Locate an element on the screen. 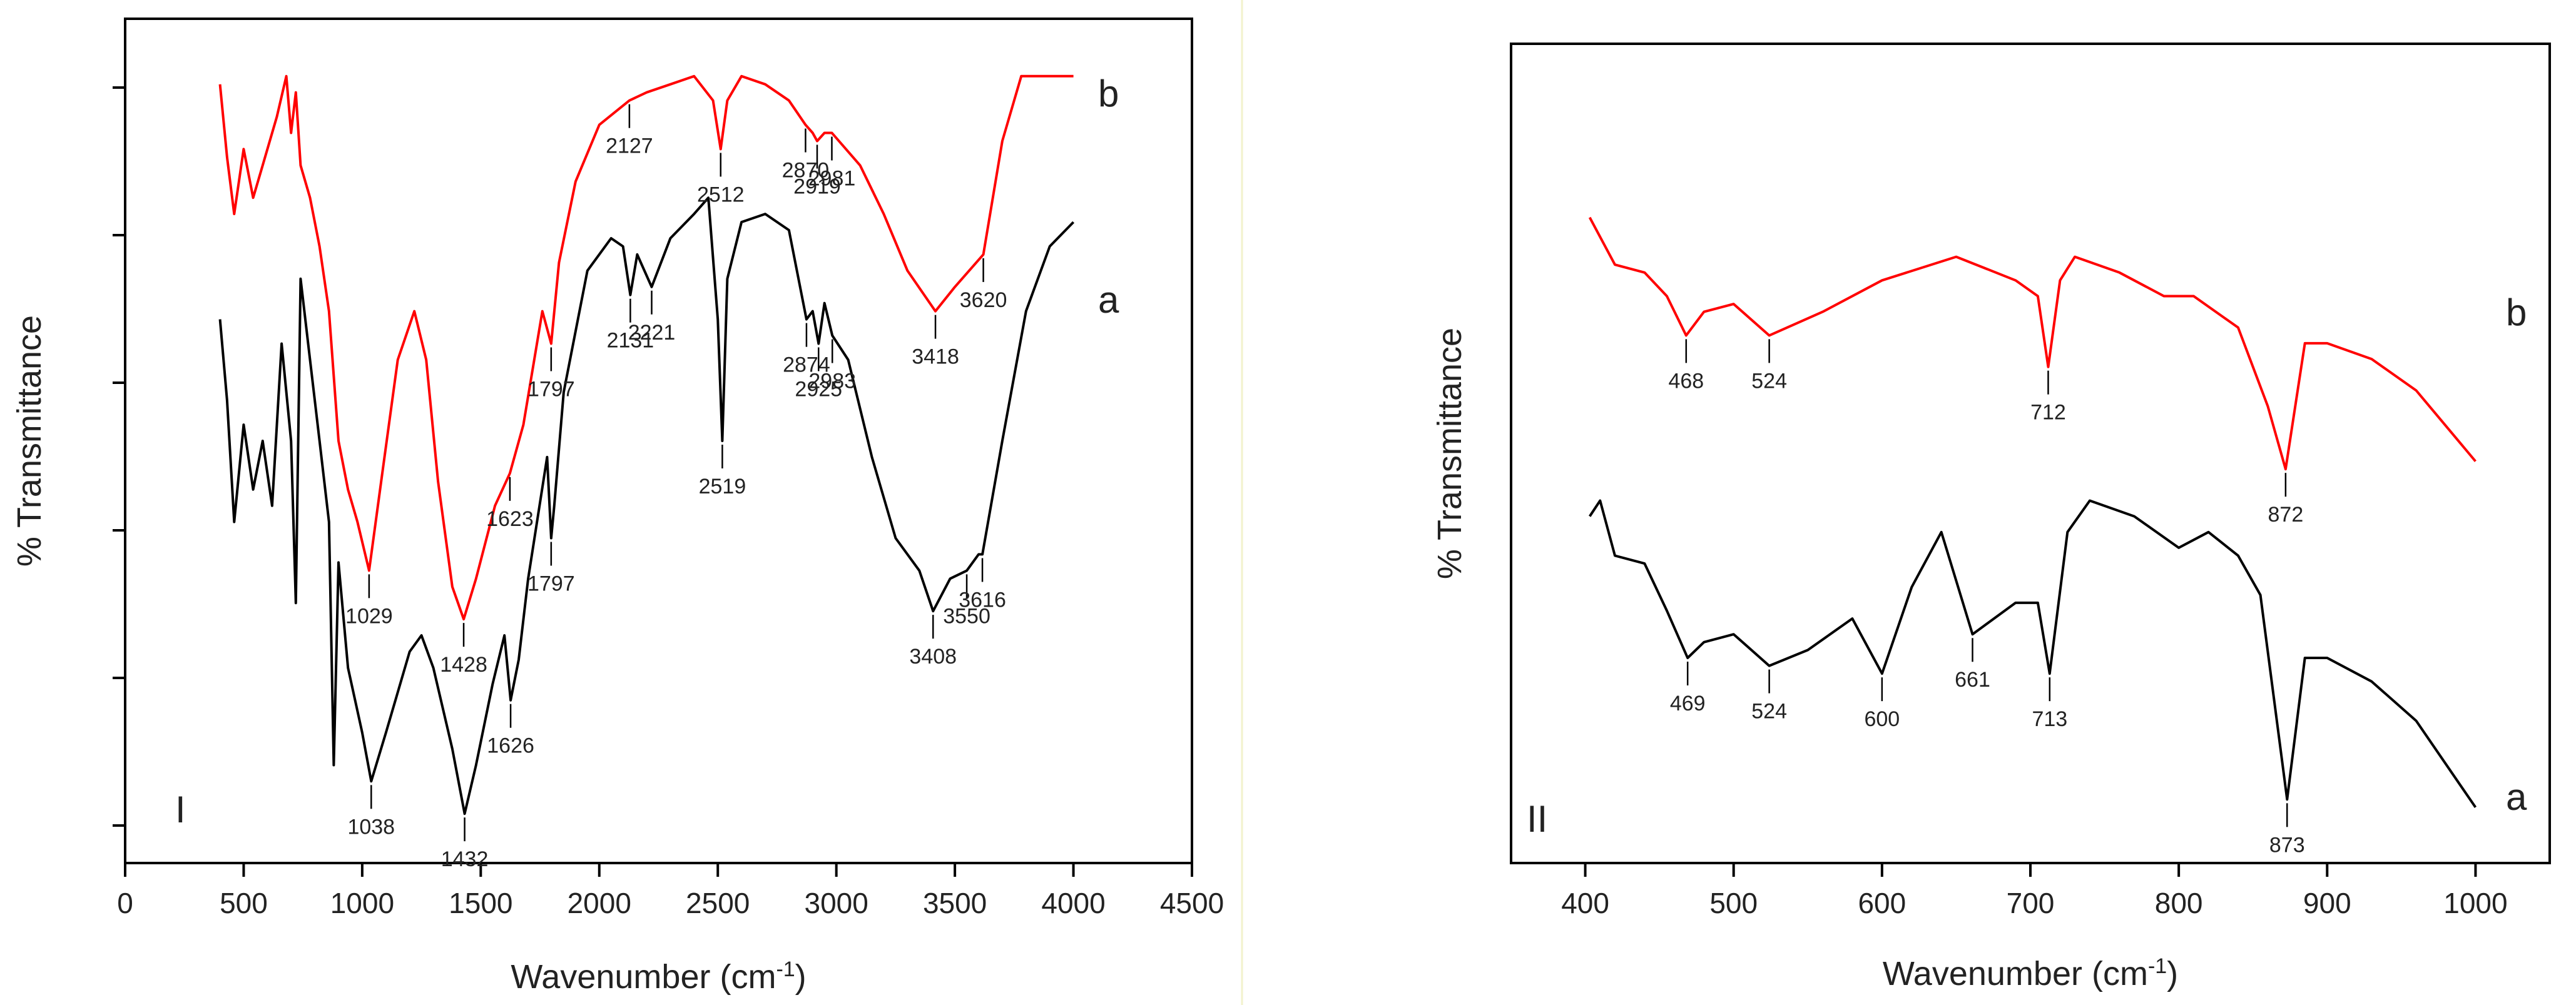 This screenshot has width=2576, height=1005. peak-label: 1432 is located at coordinates (465, 859).